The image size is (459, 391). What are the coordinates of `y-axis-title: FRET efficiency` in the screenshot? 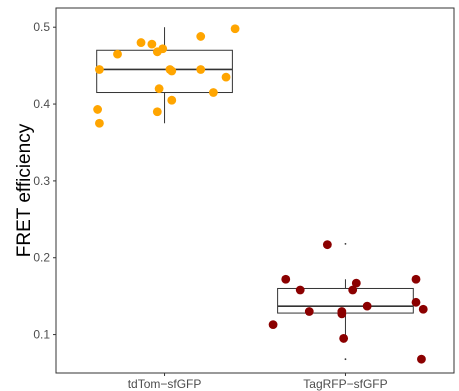 It's located at (24, 190).